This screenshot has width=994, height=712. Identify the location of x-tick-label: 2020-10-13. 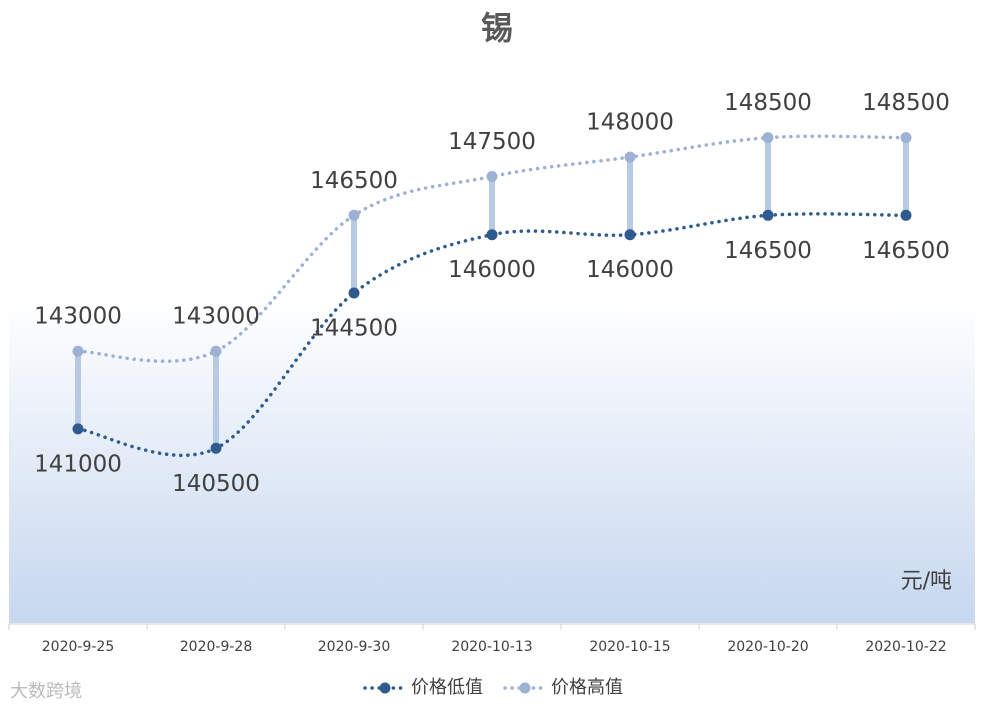
(491, 647).